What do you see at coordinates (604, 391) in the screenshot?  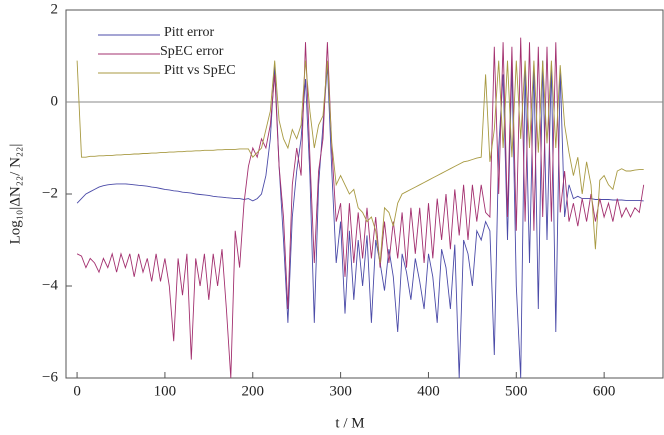 I see `x-tick-label: 600` at bounding box center [604, 391].